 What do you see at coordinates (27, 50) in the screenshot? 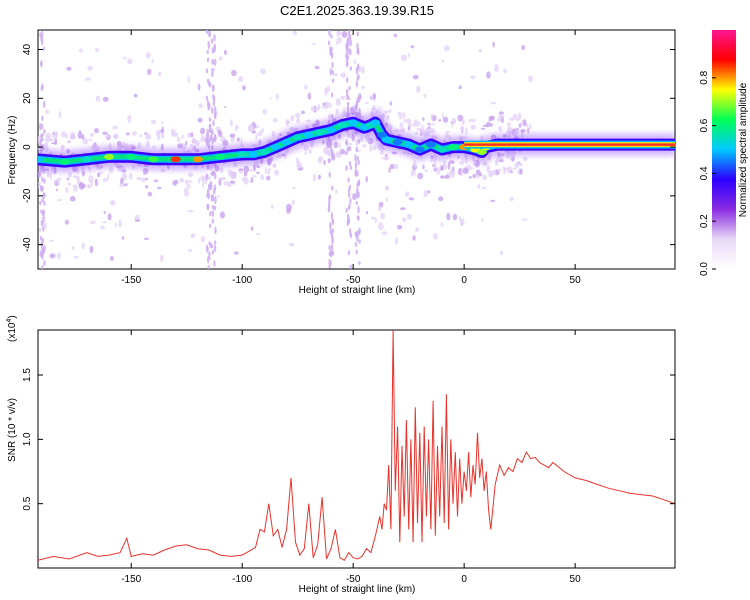
I see `spectrogram-y-tick-label: 40` at bounding box center [27, 50].